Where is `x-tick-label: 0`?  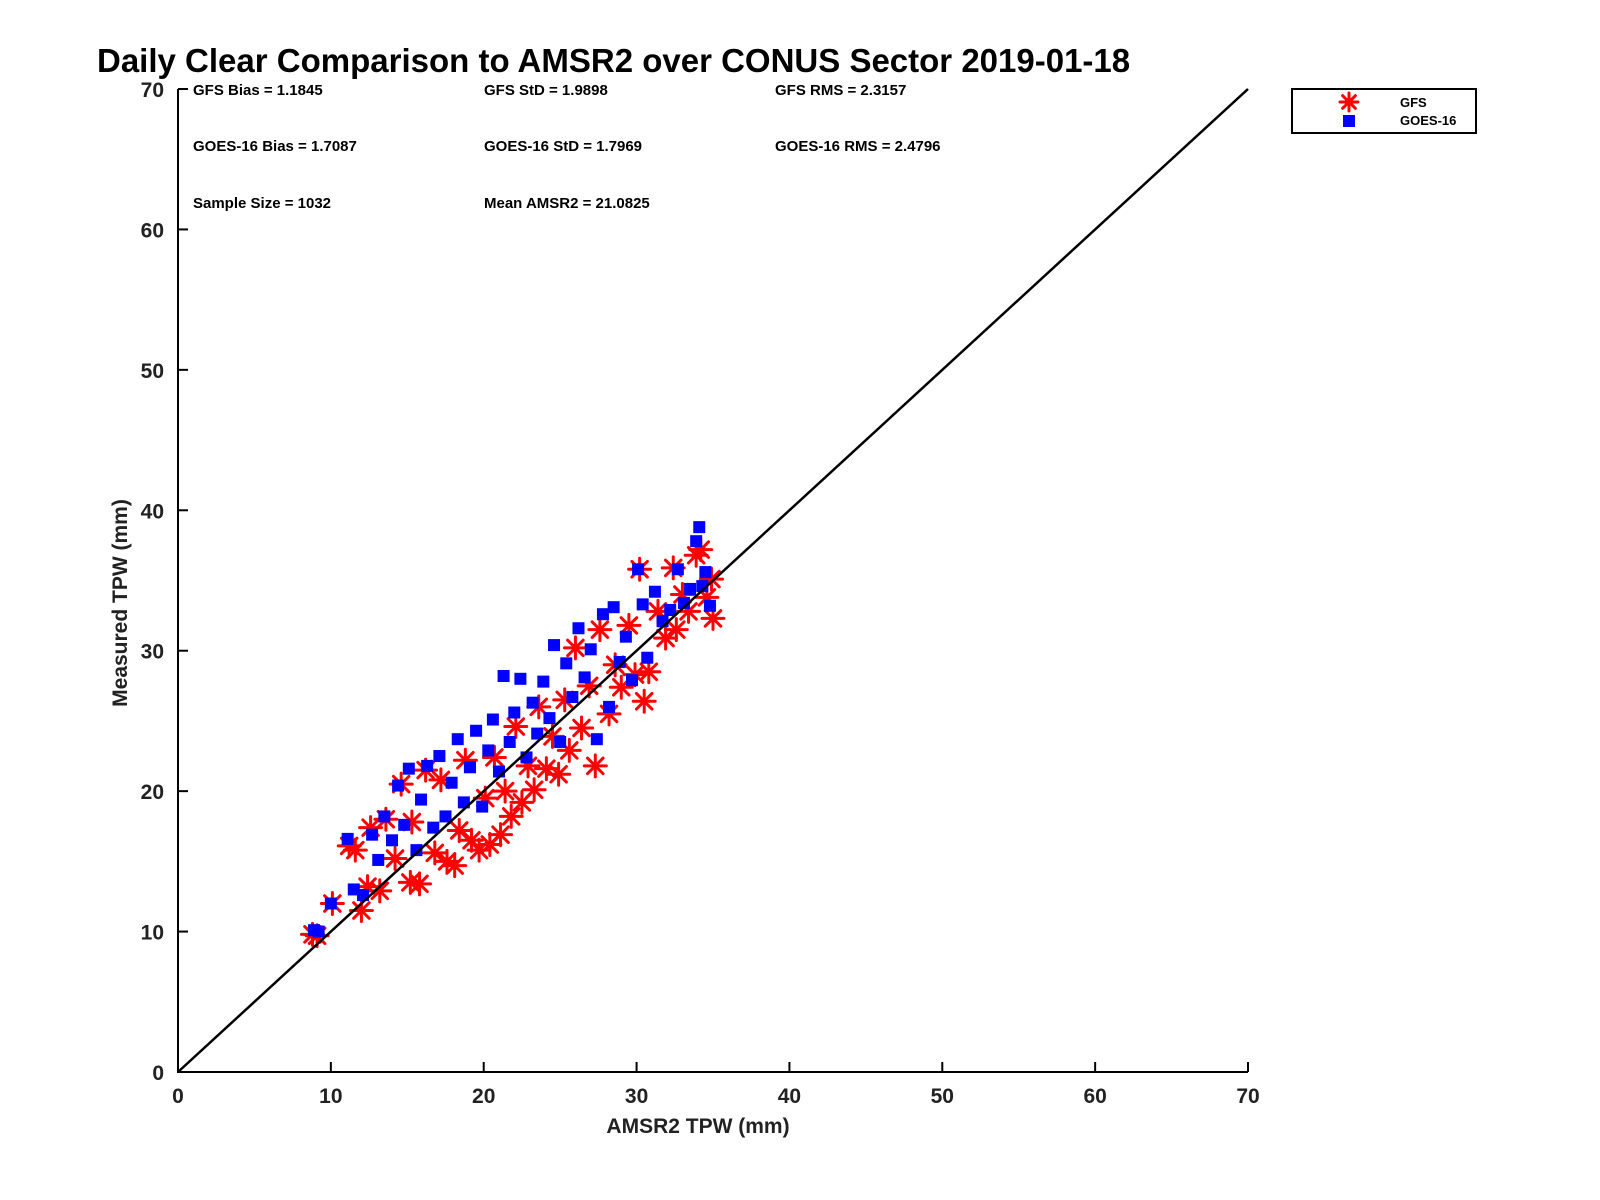
x-tick-label: 0 is located at coordinates (178, 1096).